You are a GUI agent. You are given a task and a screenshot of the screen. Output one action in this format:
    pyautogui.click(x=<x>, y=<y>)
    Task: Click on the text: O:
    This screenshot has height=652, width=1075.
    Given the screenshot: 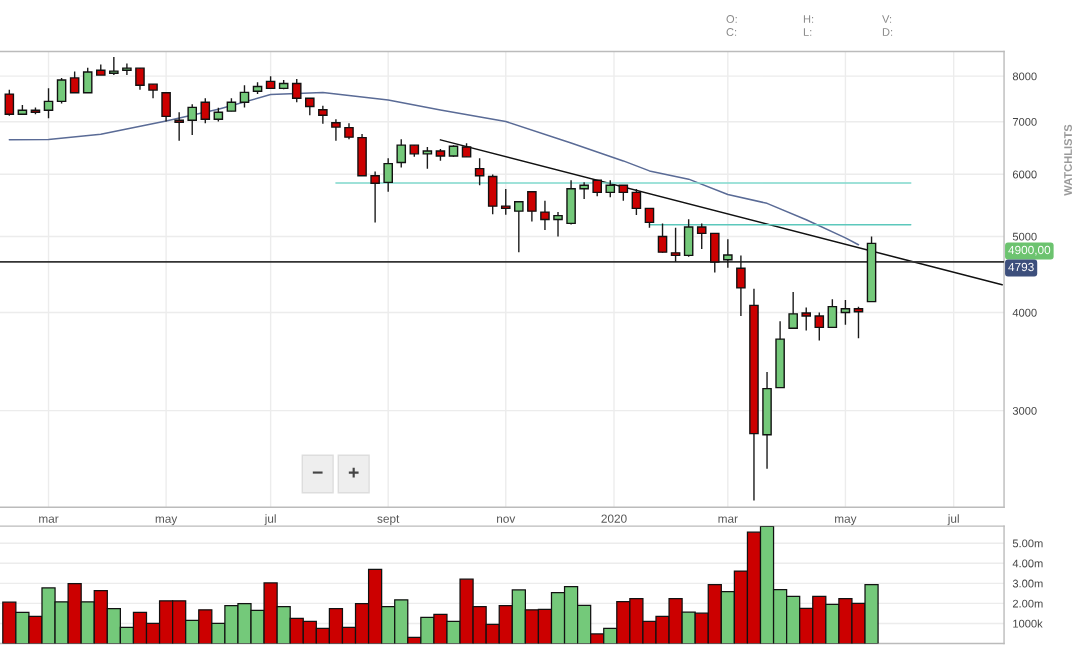 What is the action you would take?
    pyautogui.click(x=731, y=19)
    